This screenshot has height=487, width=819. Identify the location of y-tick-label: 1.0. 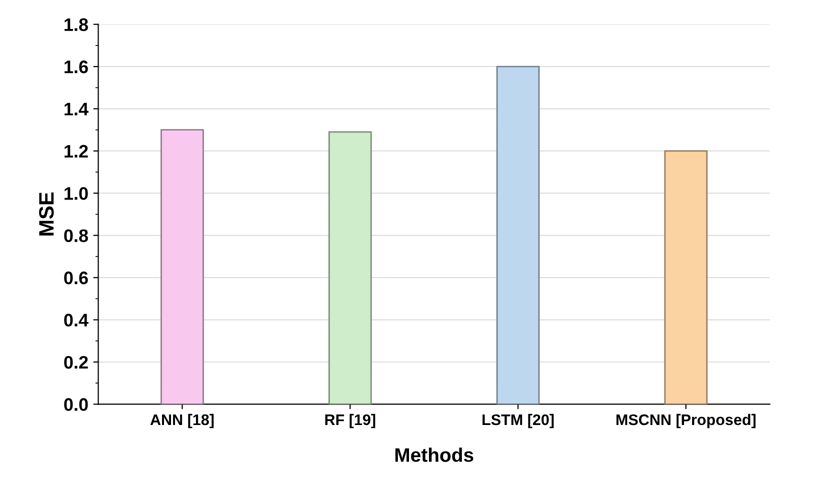
(76, 193).